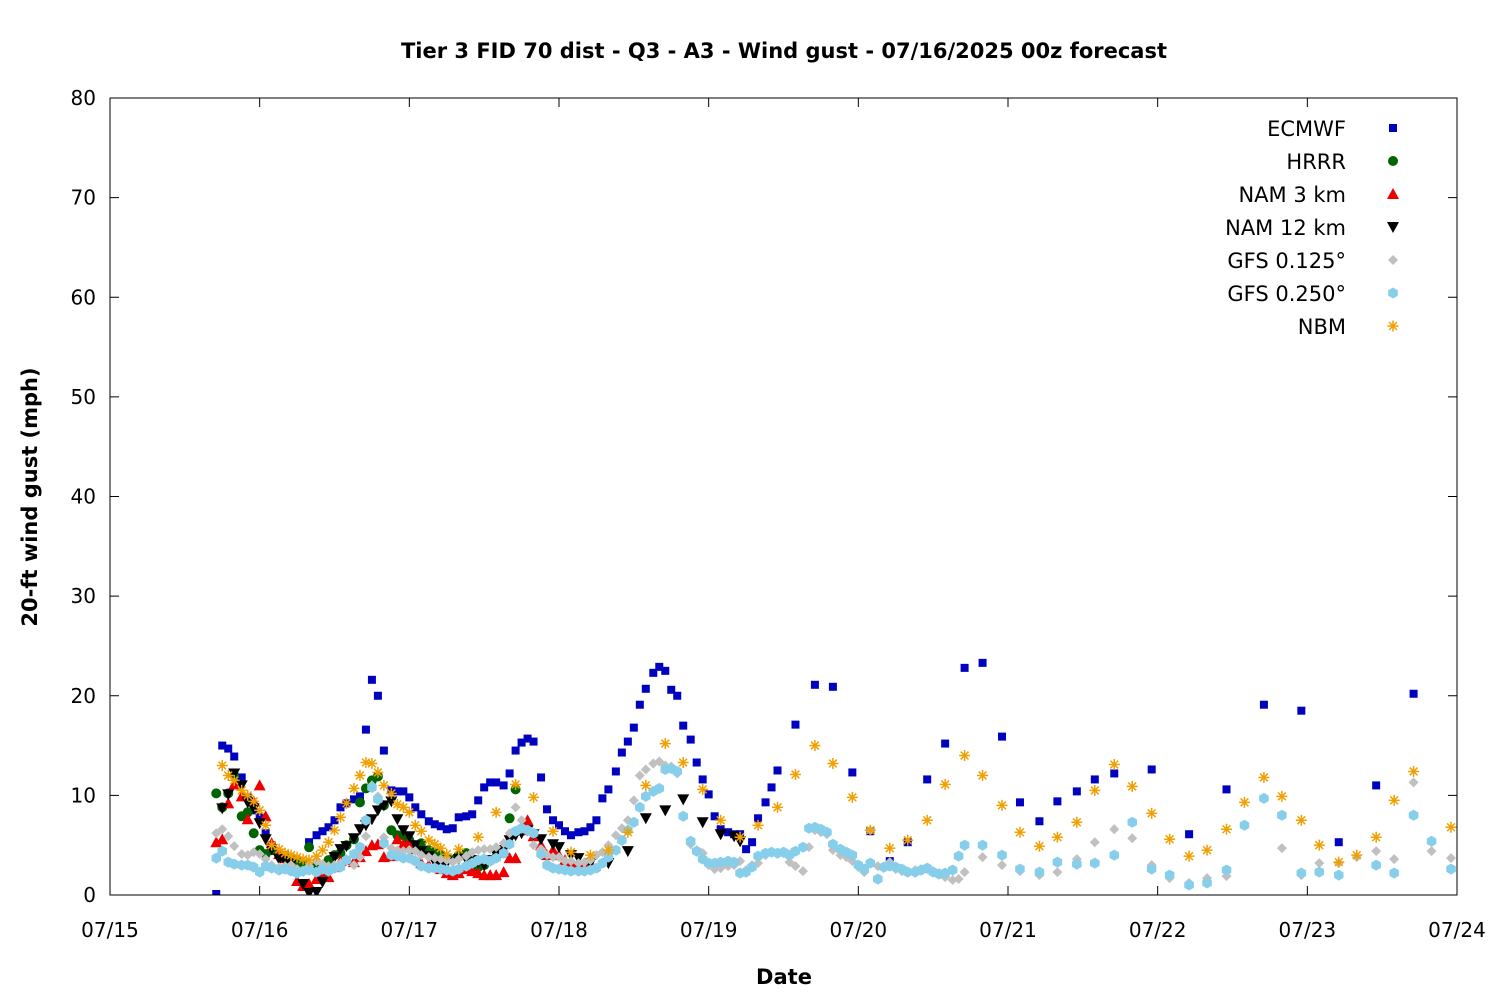 Image resolution: width=1500 pixels, height=1000 pixels. I want to click on y-tick-label: 60, so click(83, 297).